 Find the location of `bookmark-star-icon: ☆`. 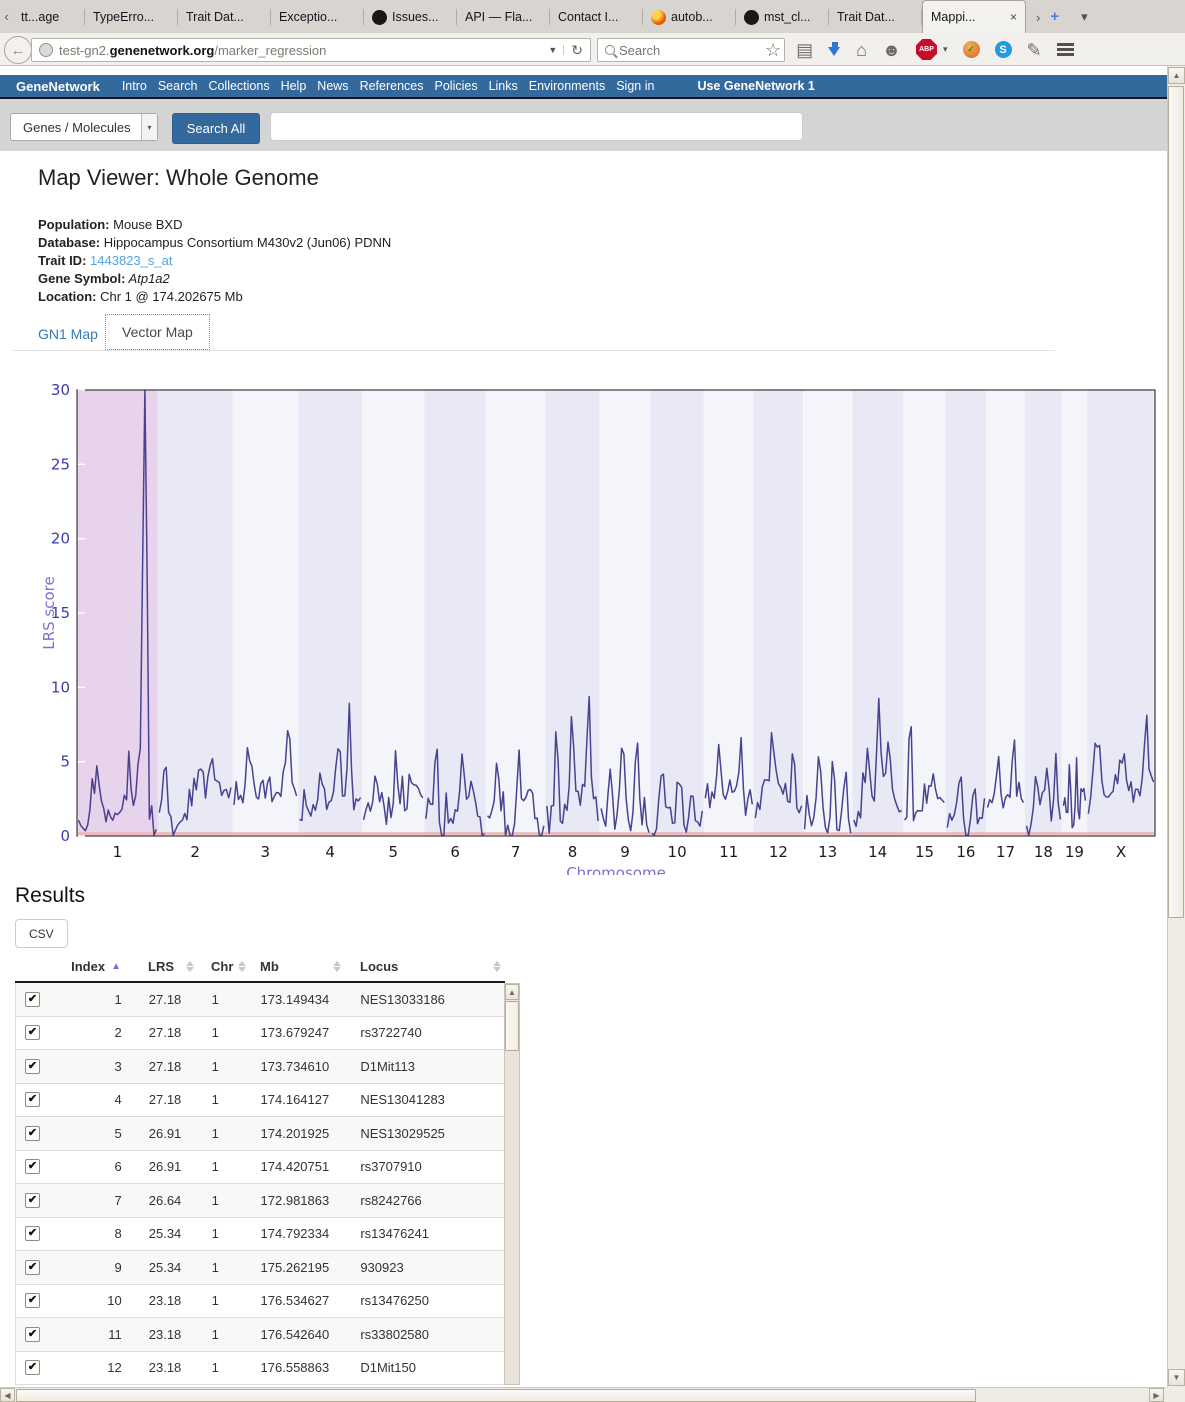

bookmark-star-icon: ☆ is located at coordinates (773, 49).